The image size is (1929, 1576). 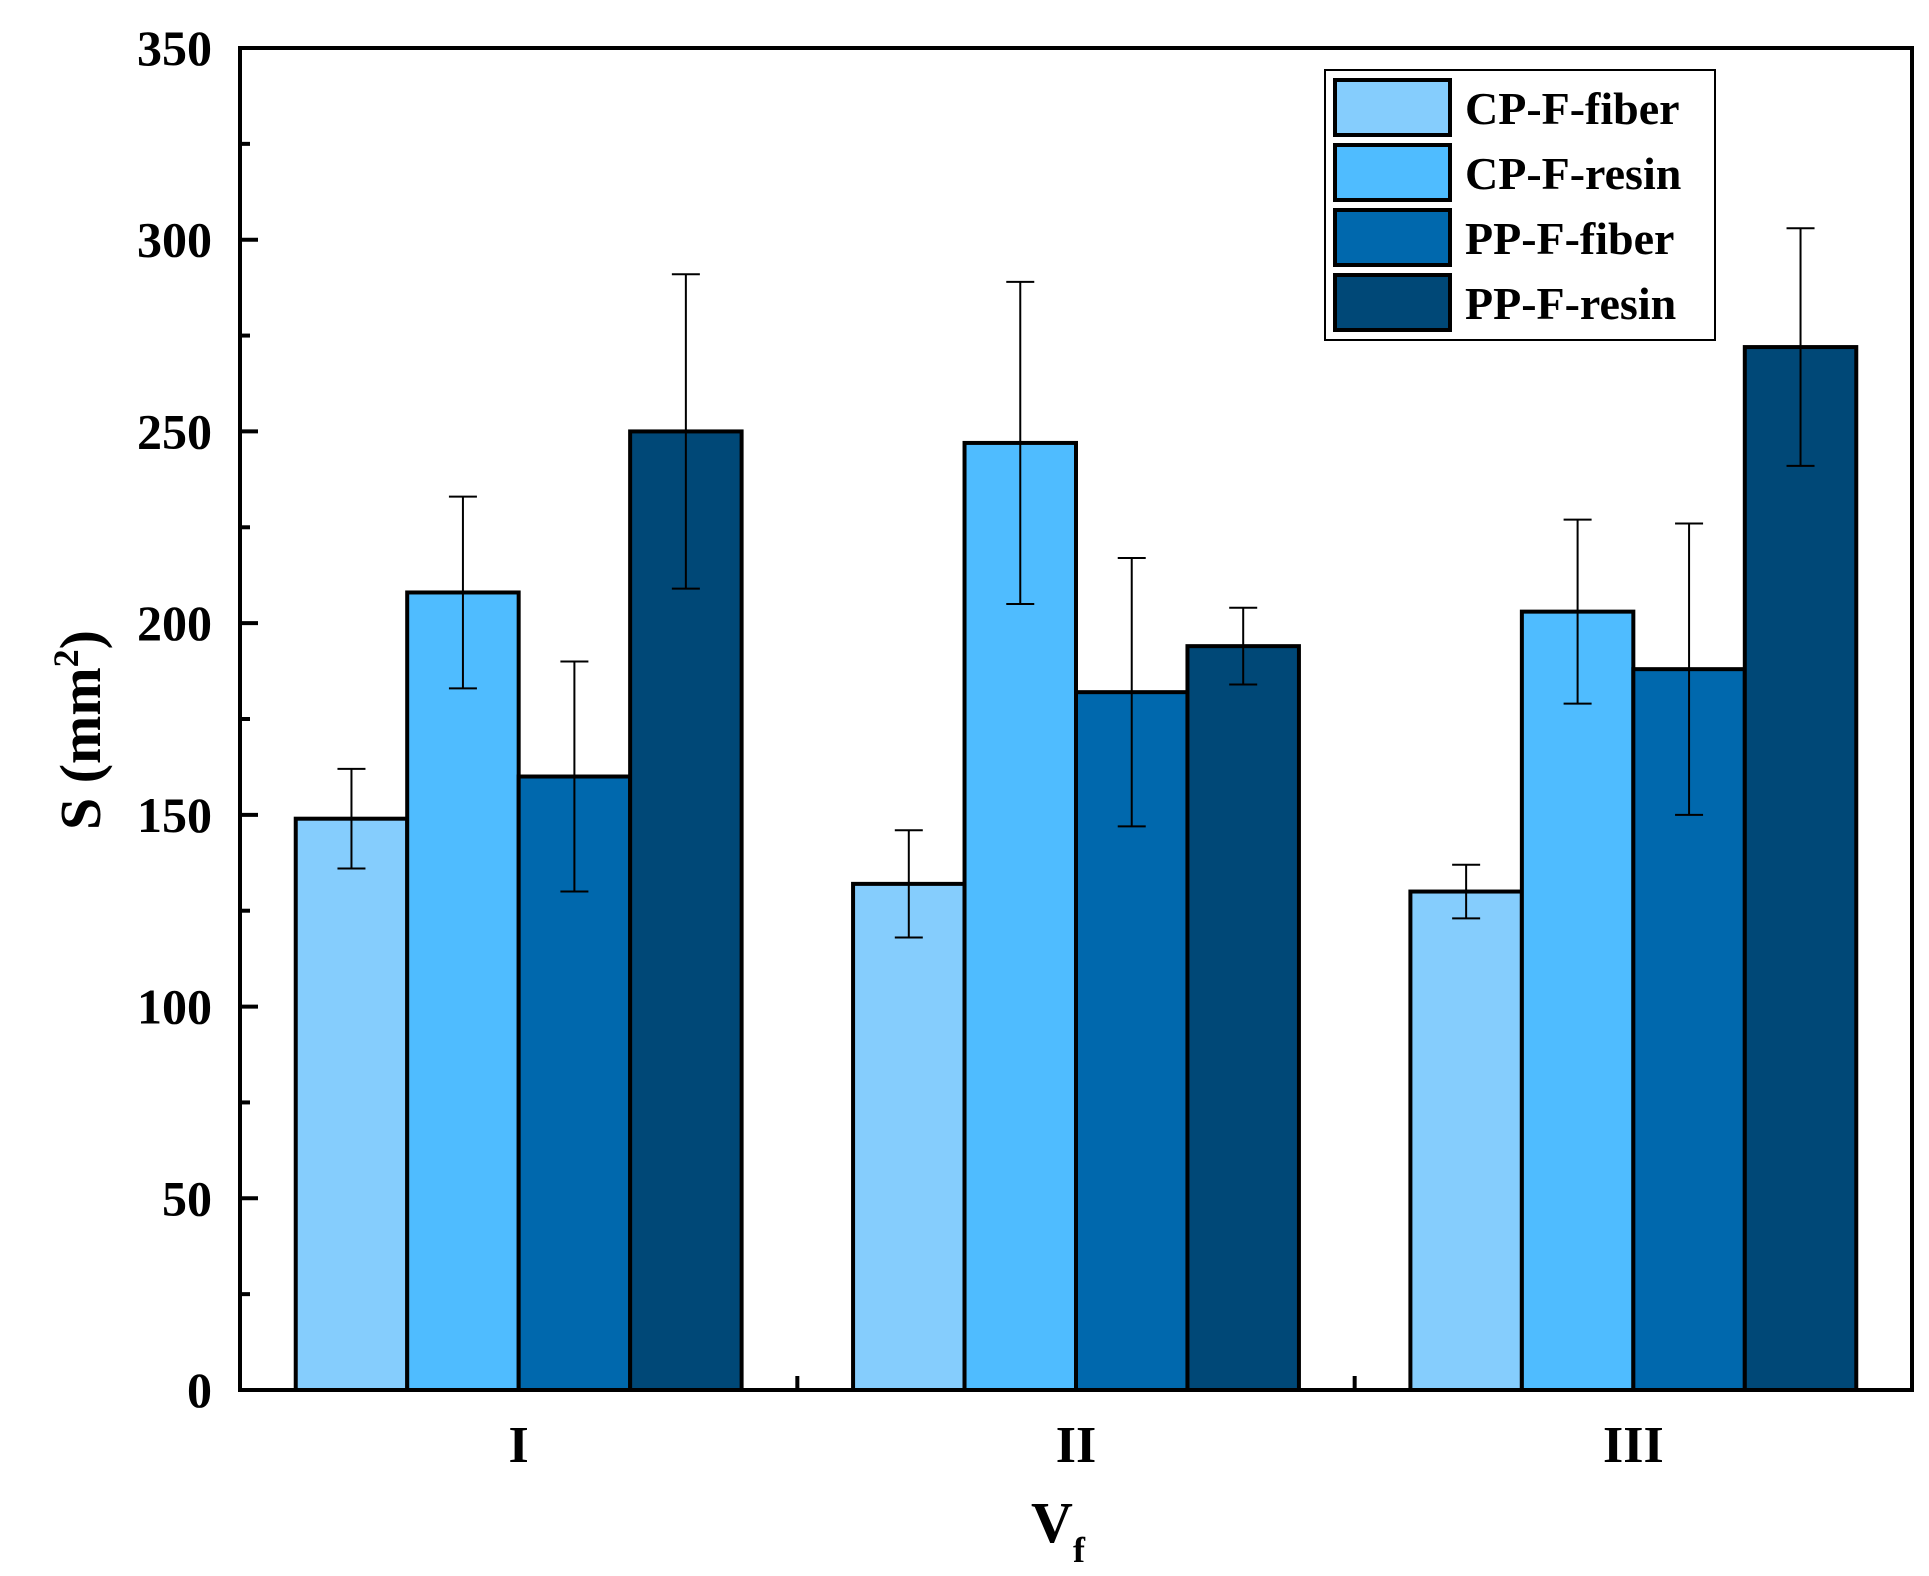 What do you see at coordinates (1520, 205) in the screenshot?
I see `legend: CP-F-fiber CP-F-resin PP-F-fiber PP-F-resin` at bounding box center [1520, 205].